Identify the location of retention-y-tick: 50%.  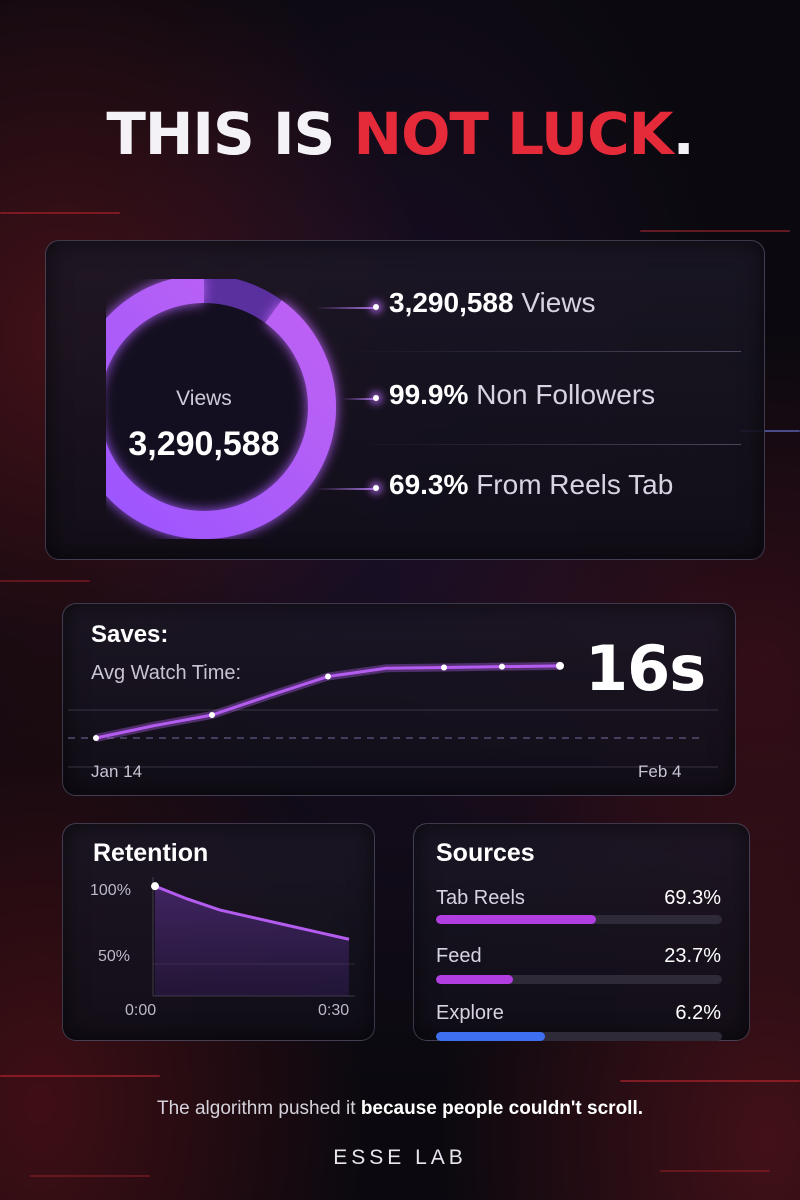
(114, 956).